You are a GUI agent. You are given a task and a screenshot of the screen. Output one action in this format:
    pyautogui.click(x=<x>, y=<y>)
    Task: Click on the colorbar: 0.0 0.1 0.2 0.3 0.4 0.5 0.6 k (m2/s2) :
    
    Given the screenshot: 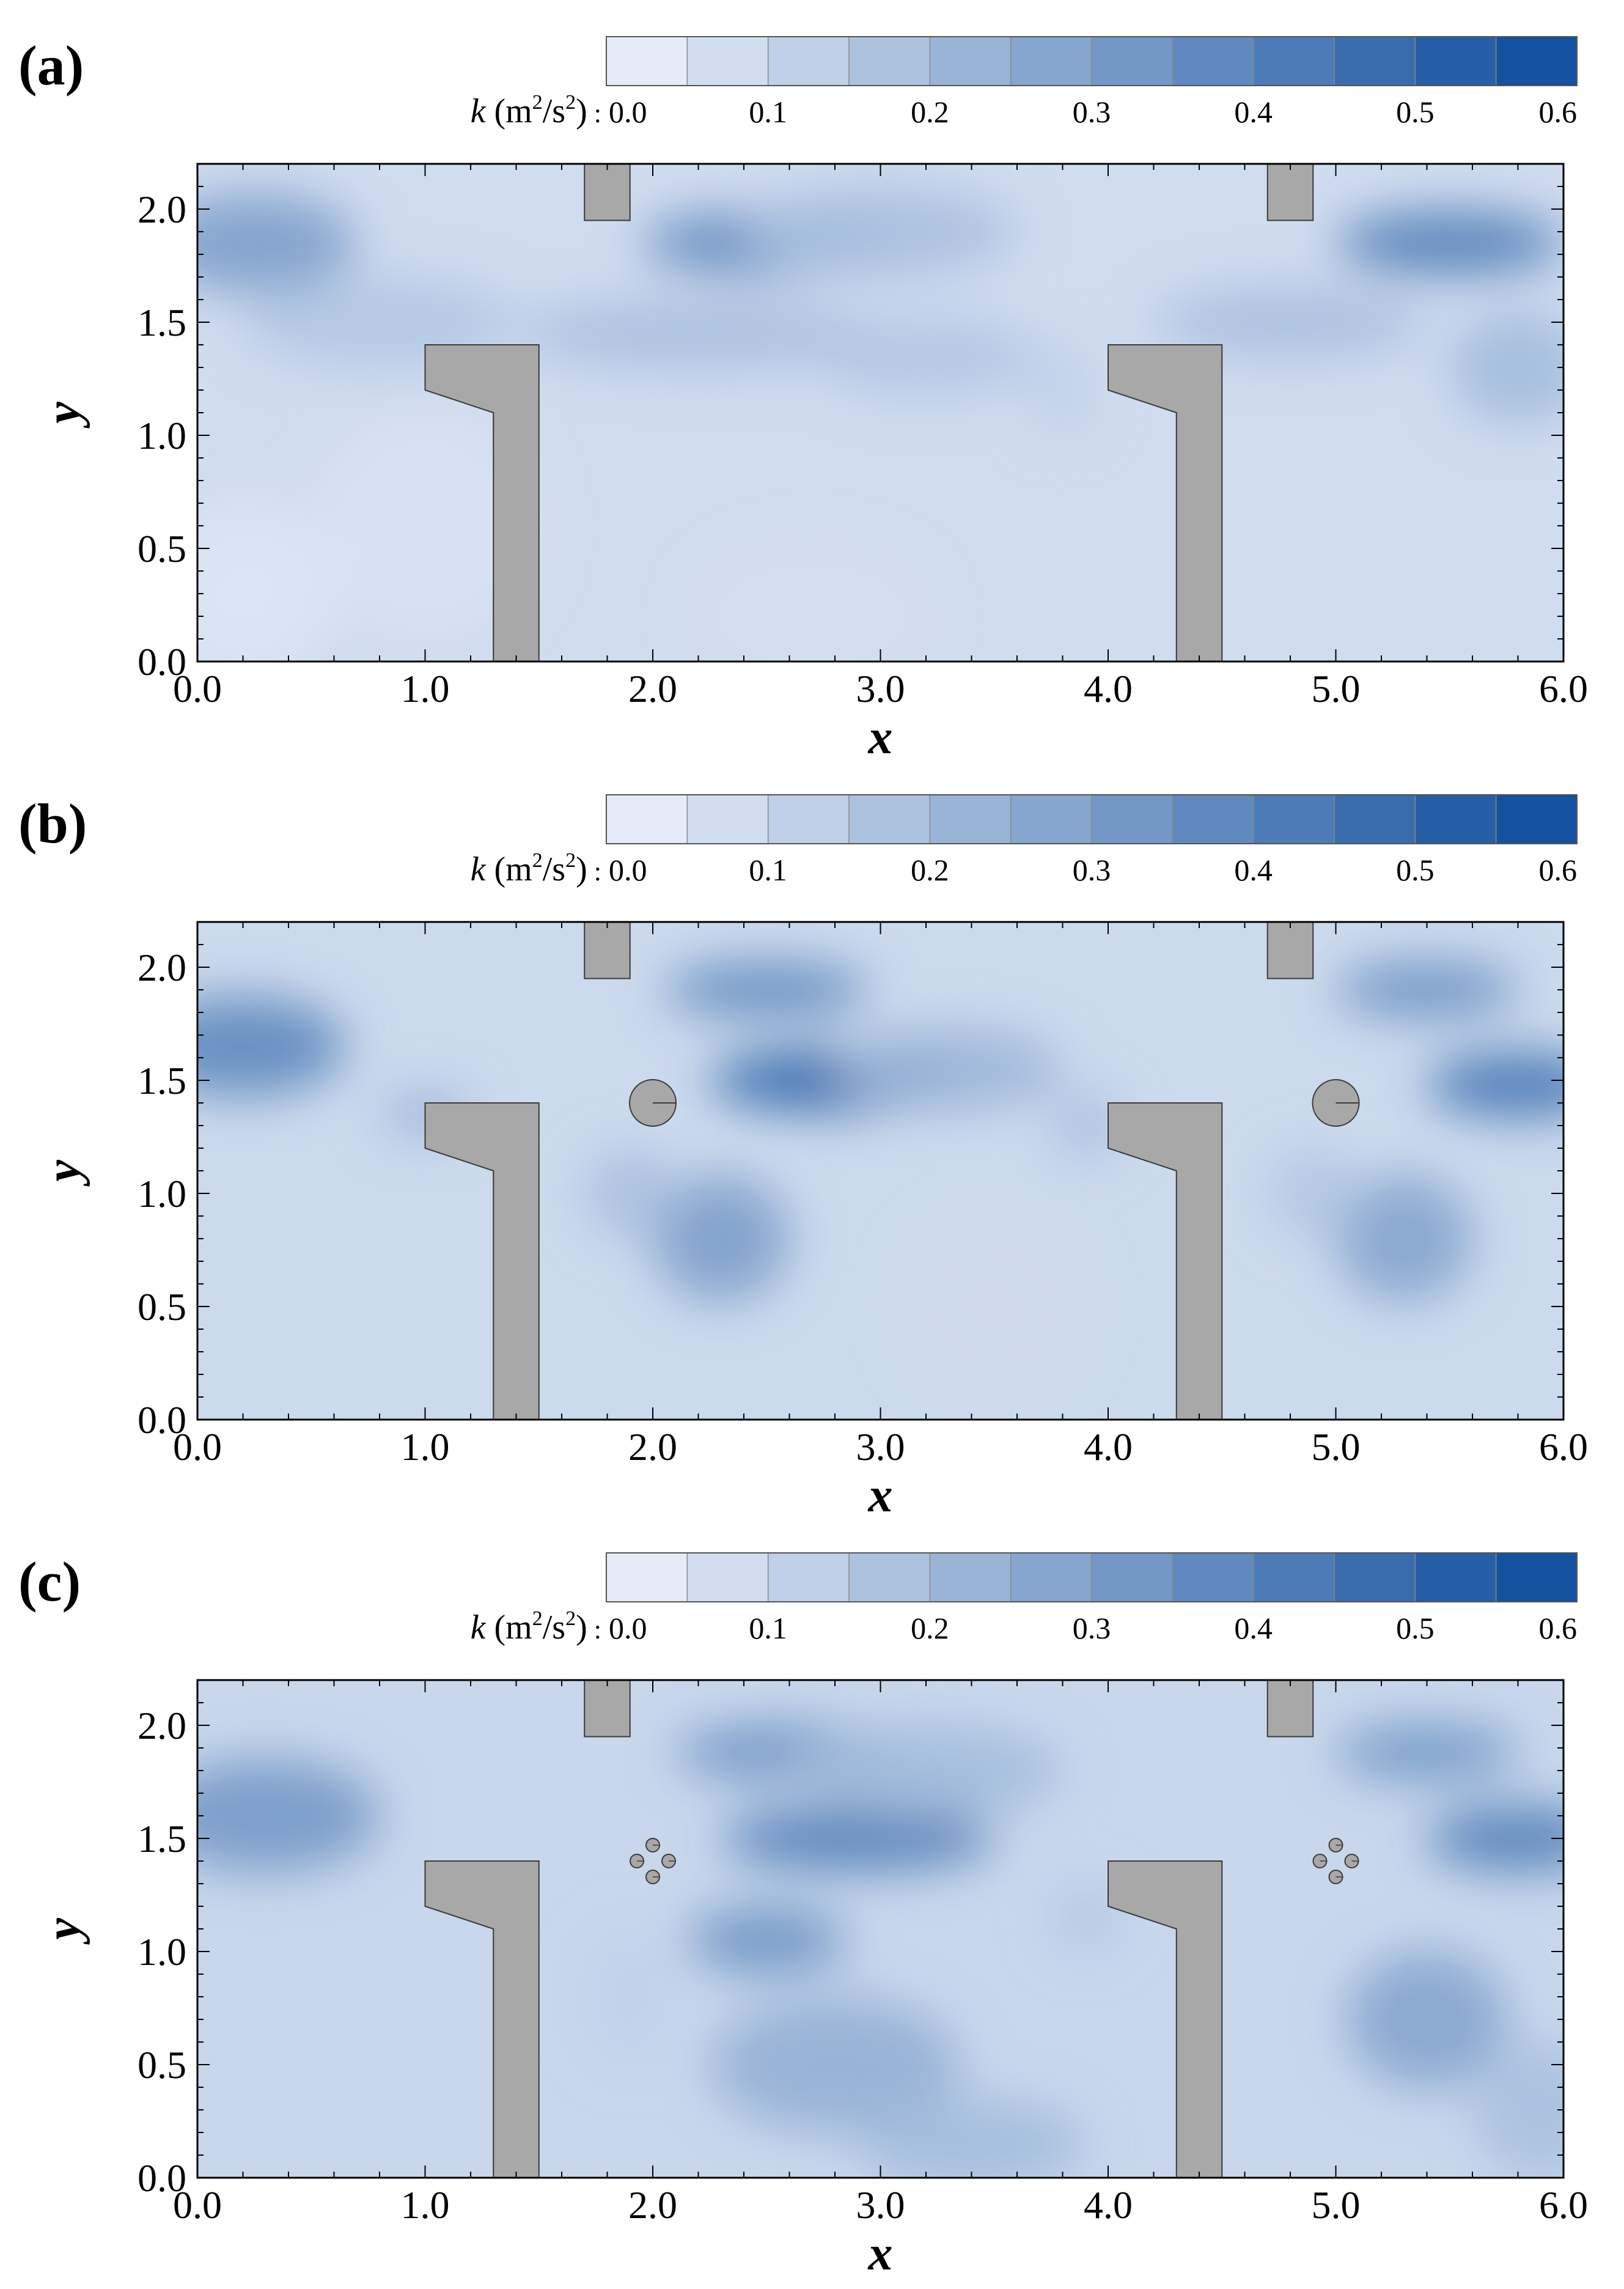 What is the action you would take?
    pyautogui.click(x=1024, y=841)
    